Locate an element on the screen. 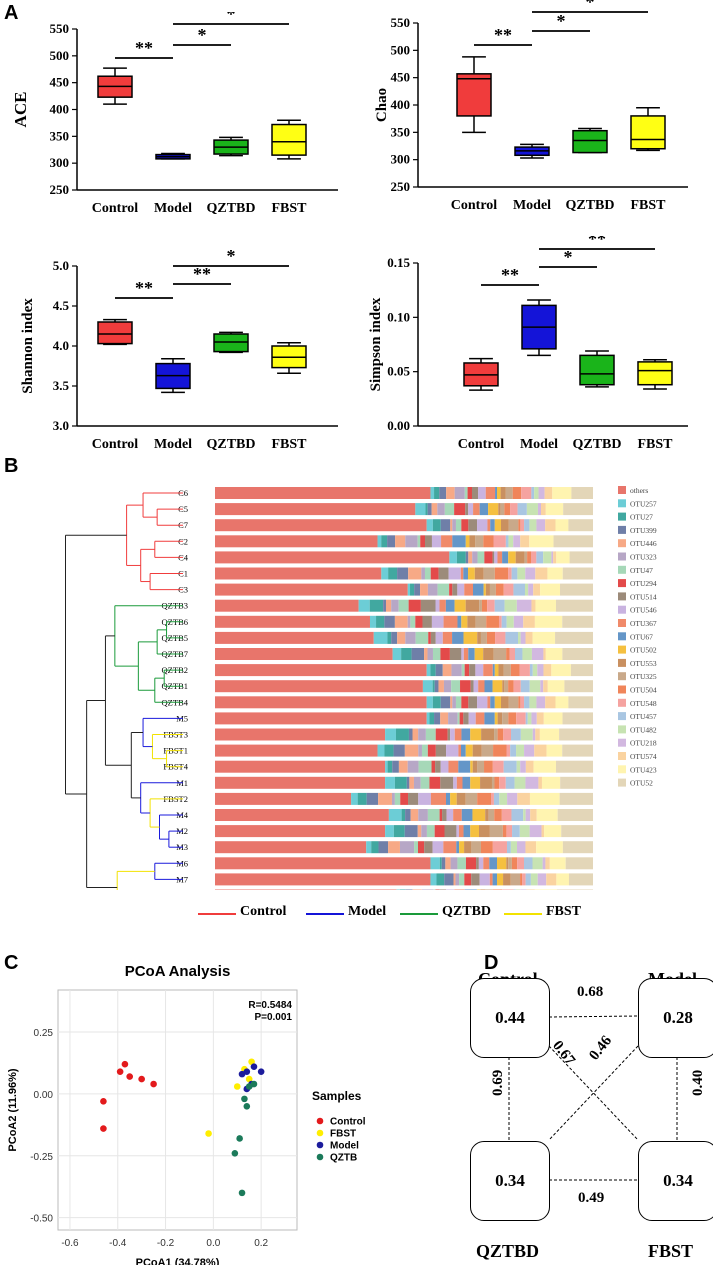 The image size is (713, 1265). legend-label-qztbd: QZTBD is located at coordinates (467, 911).